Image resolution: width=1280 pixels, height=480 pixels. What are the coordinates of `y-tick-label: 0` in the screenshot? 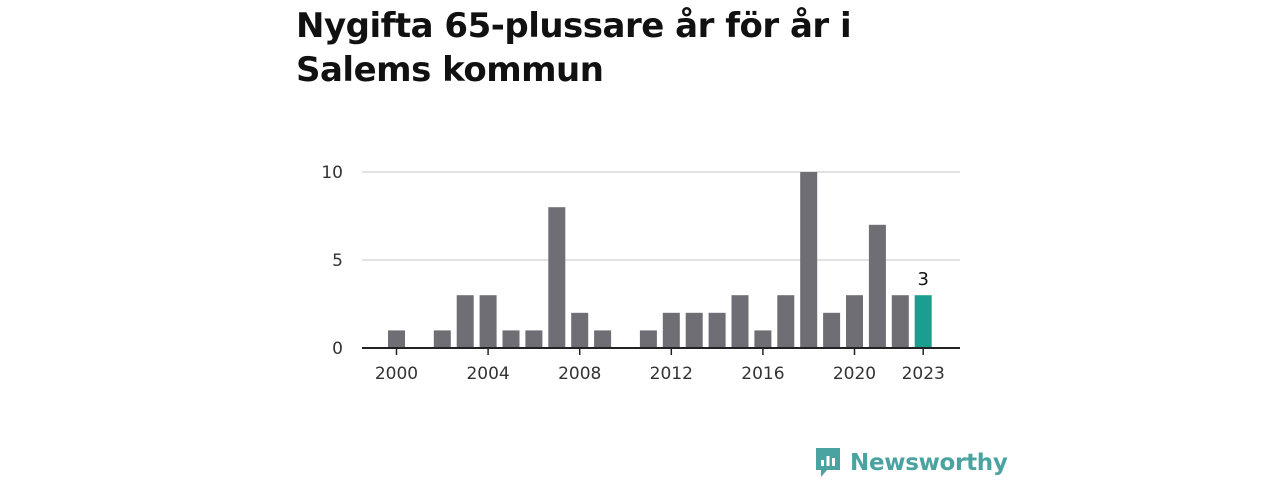 It's located at (337, 349).